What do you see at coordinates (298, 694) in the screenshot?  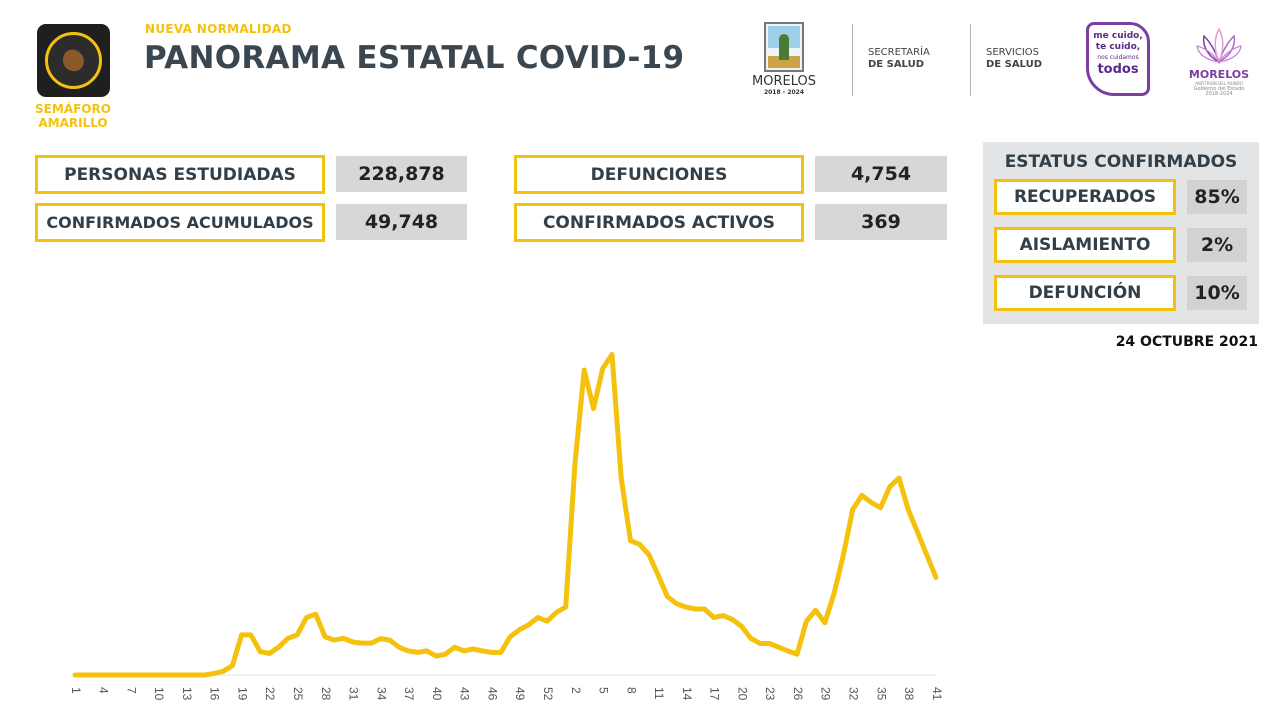 I see `x-tick-label: 25` at bounding box center [298, 694].